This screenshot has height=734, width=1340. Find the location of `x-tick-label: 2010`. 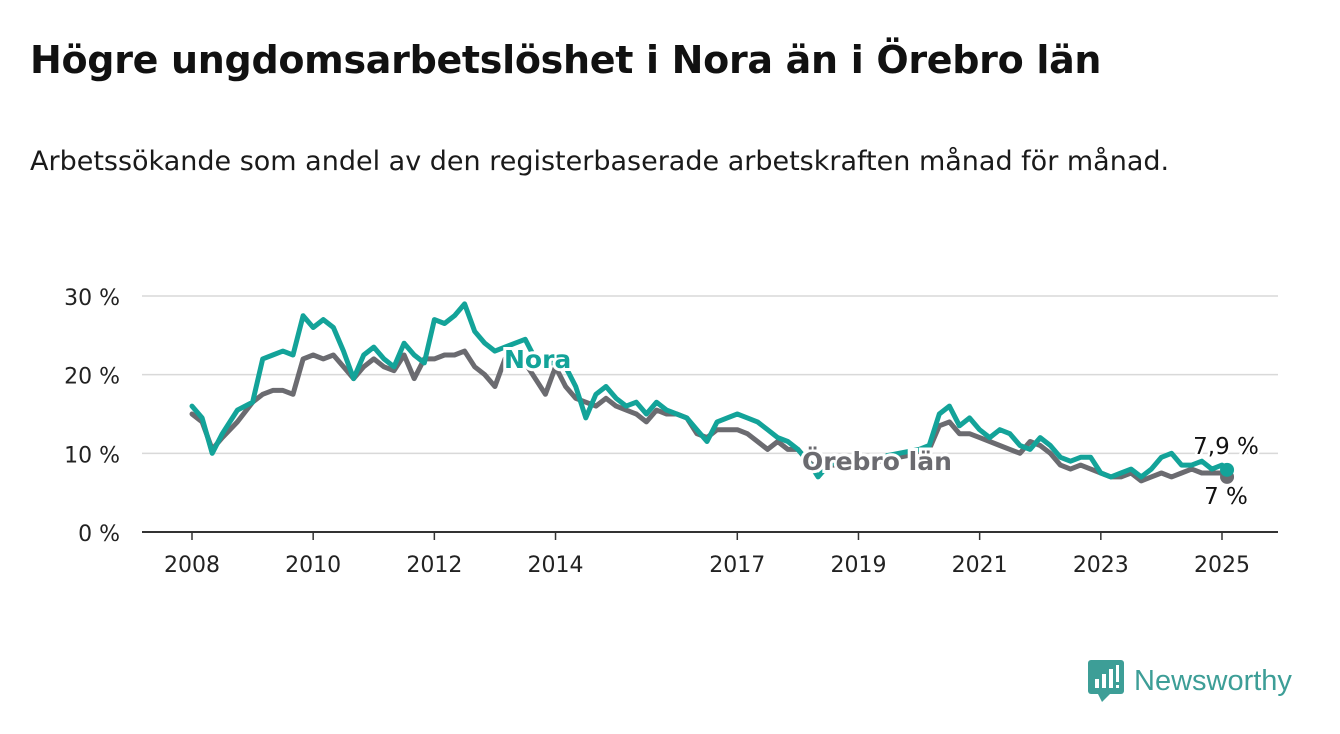

x-tick-label: 2010 is located at coordinates (313, 565).